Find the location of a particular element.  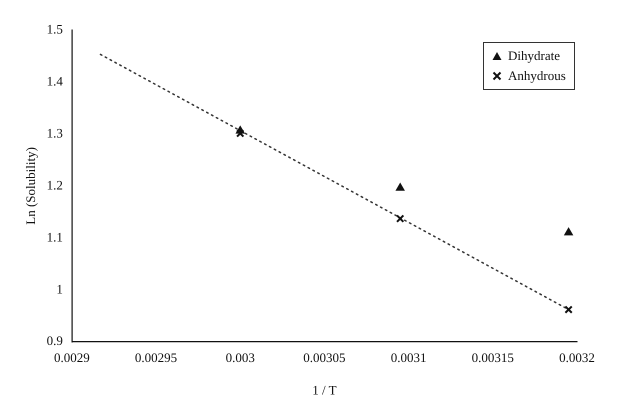

x-tick-label: 0.0031 is located at coordinates (408, 358).